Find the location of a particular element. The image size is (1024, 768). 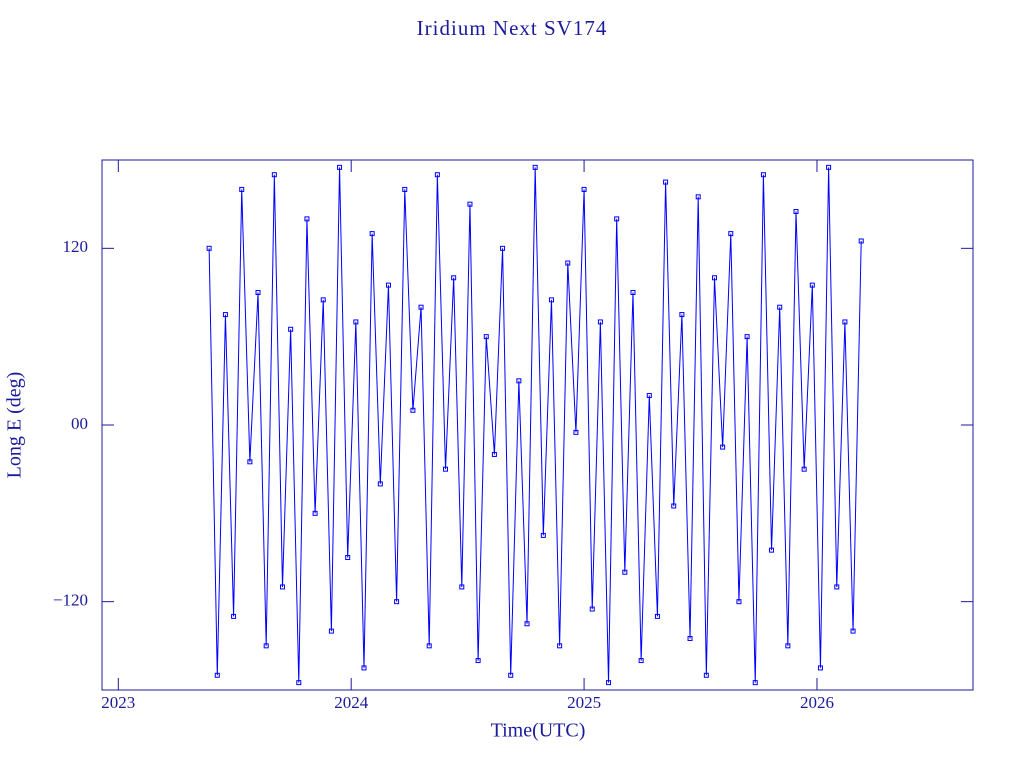

y-tick-label: 00 is located at coordinates (79, 423).